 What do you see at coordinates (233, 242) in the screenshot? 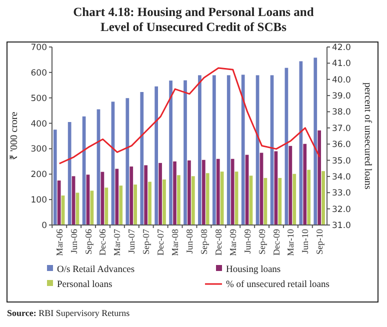
I see `x-tick-label: Mar-09` at bounding box center [233, 242].